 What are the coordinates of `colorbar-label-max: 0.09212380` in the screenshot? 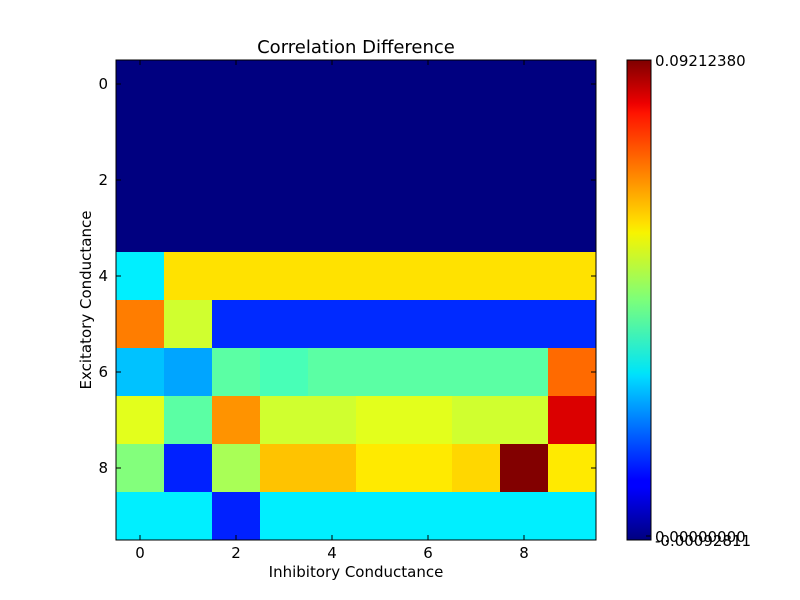 It's located at (700, 61).